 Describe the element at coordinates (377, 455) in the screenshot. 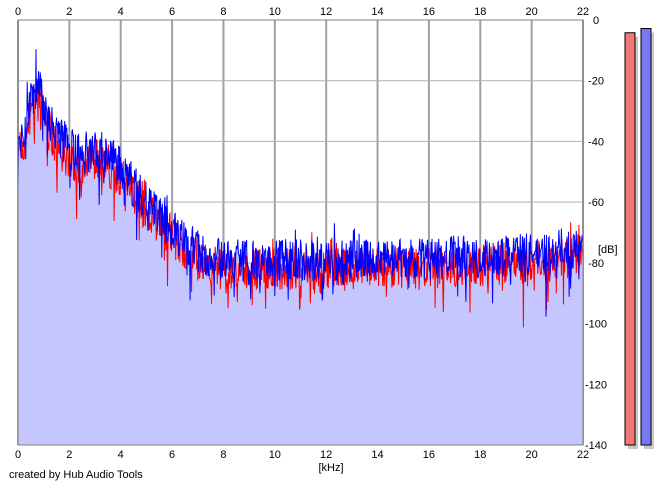

I see `x-tick-label-bottom: 14` at that location.